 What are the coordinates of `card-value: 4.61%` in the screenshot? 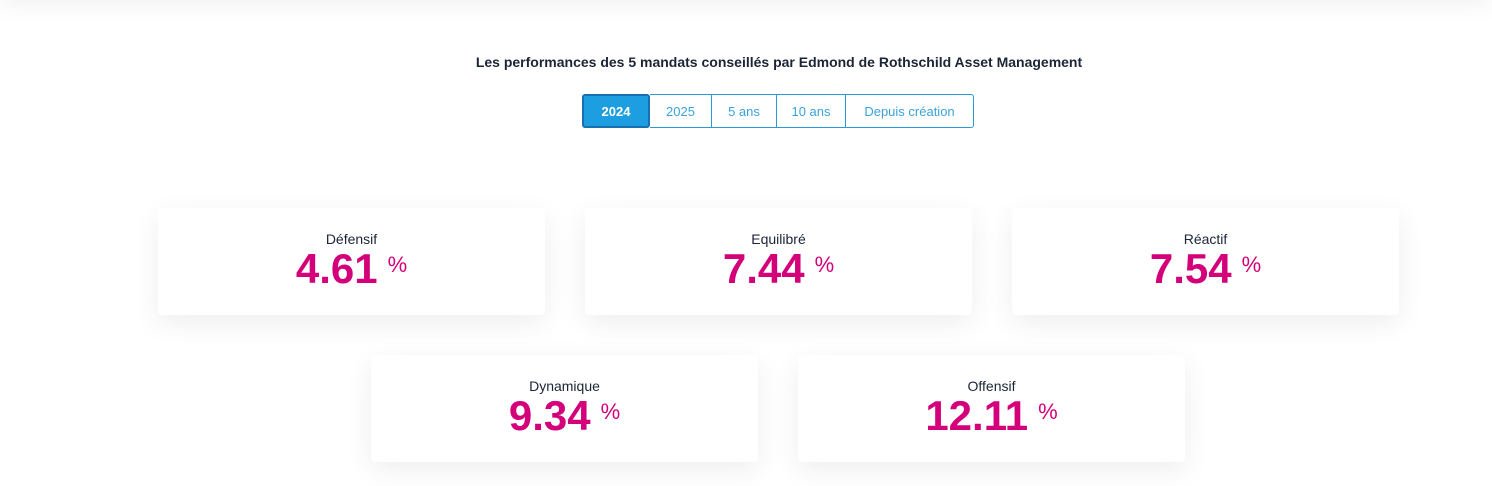 It's located at (351, 269).